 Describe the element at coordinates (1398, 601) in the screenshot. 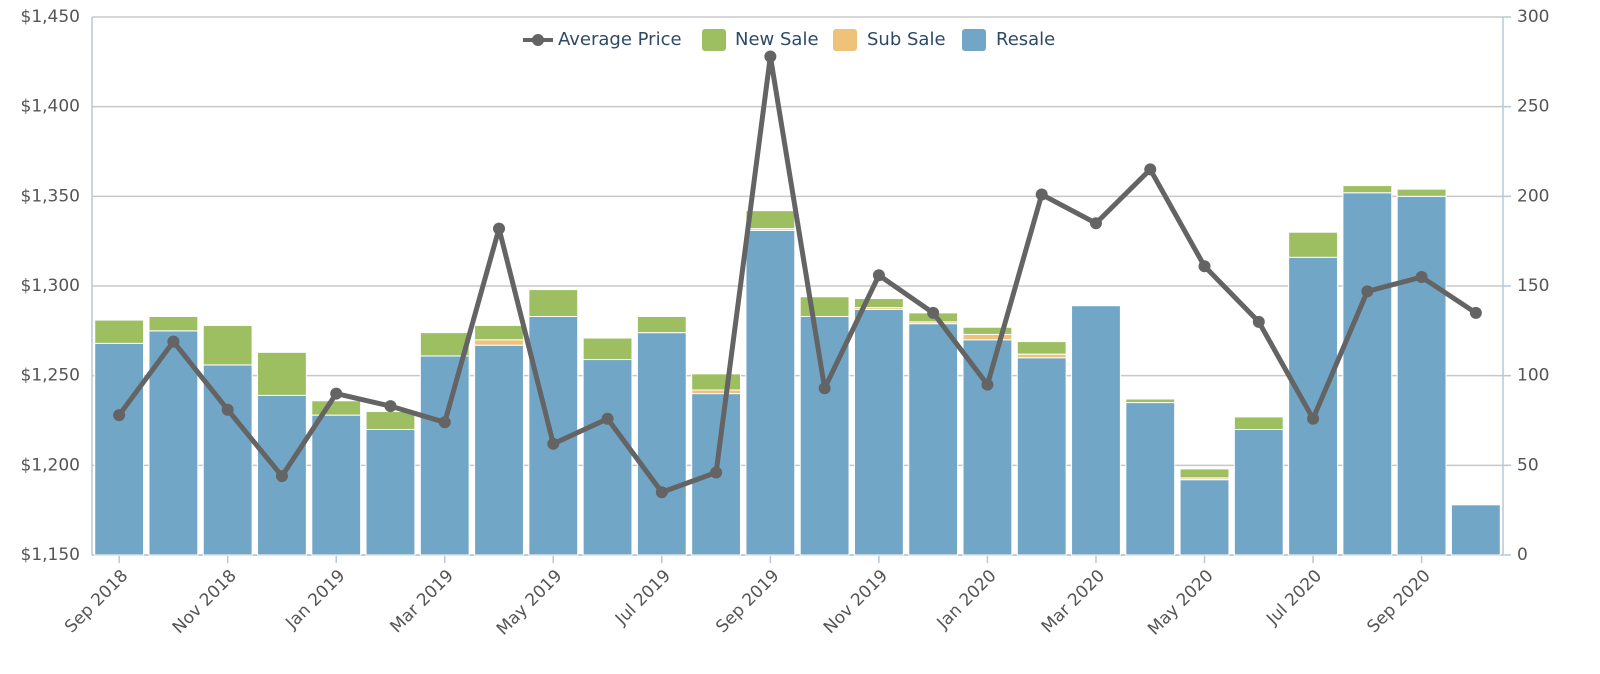

I see `x-tick-label: Sep 2020` at that location.